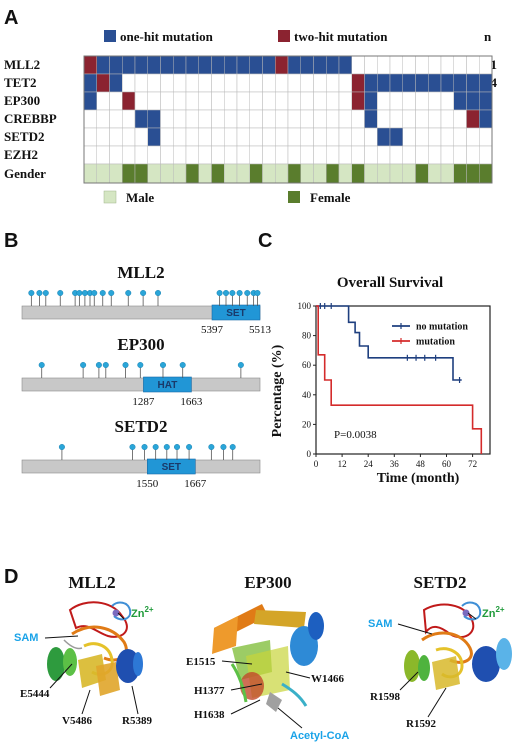  Describe the element at coordinates (399, 379) in the screenshot. I see `survival-line-mutation` at that location.